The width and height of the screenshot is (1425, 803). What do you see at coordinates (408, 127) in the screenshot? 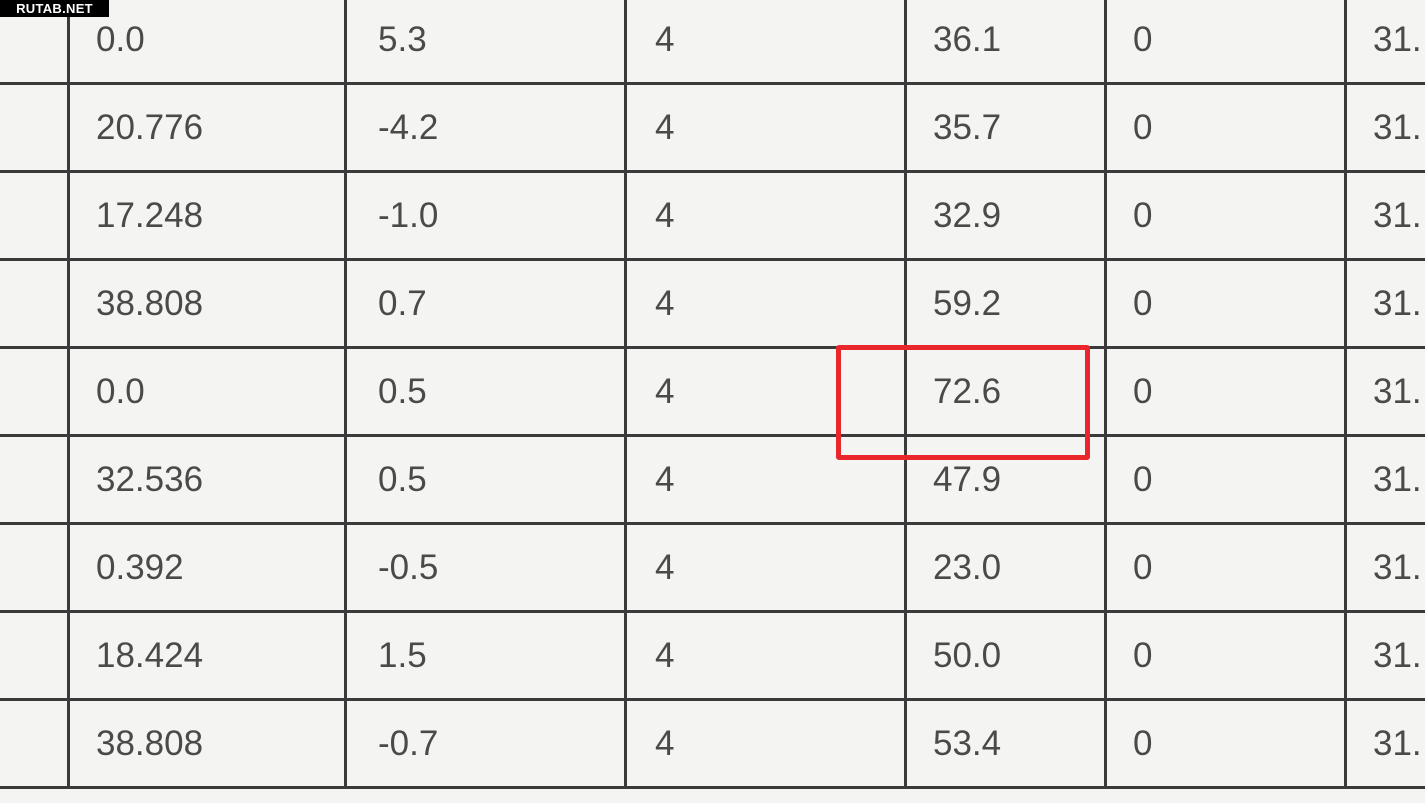
I see `table-cell: -4.2` at bounding box center [408, 127].